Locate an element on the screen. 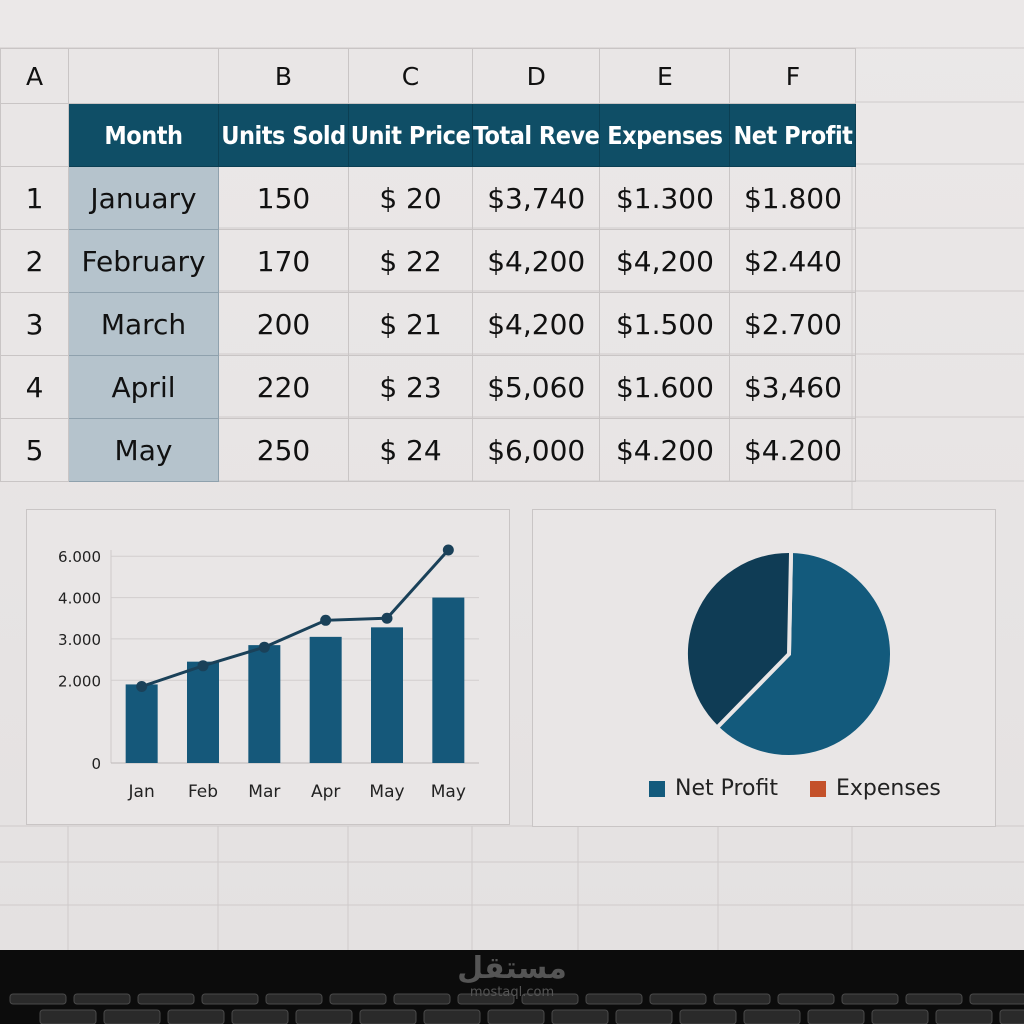 Image resolution: width=1024 pixels, height=1024 pixels. column-header-d: D is located at coordinates (536, 76).